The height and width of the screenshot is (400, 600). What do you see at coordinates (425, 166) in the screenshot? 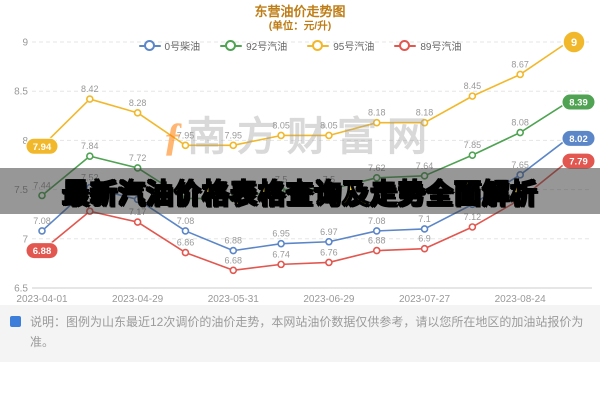
I see `point-label: 7.64` at bounding box center [425, 166].